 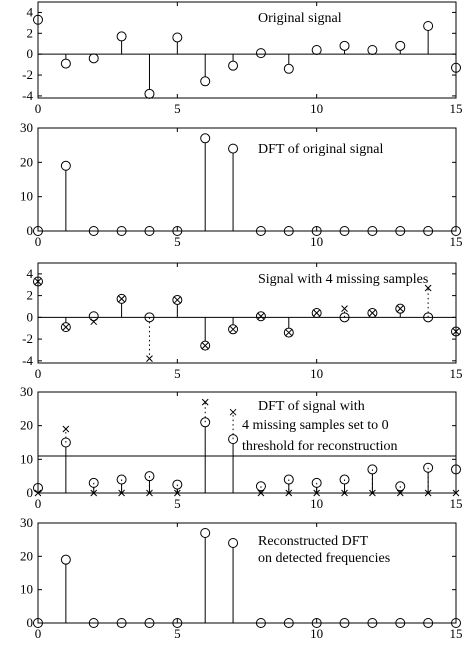 What do you see at coordinates (315, 425) in the screenshot?
I see `panel-annotation: 4 missing samples set to 0` at bounding box center [315, 425].